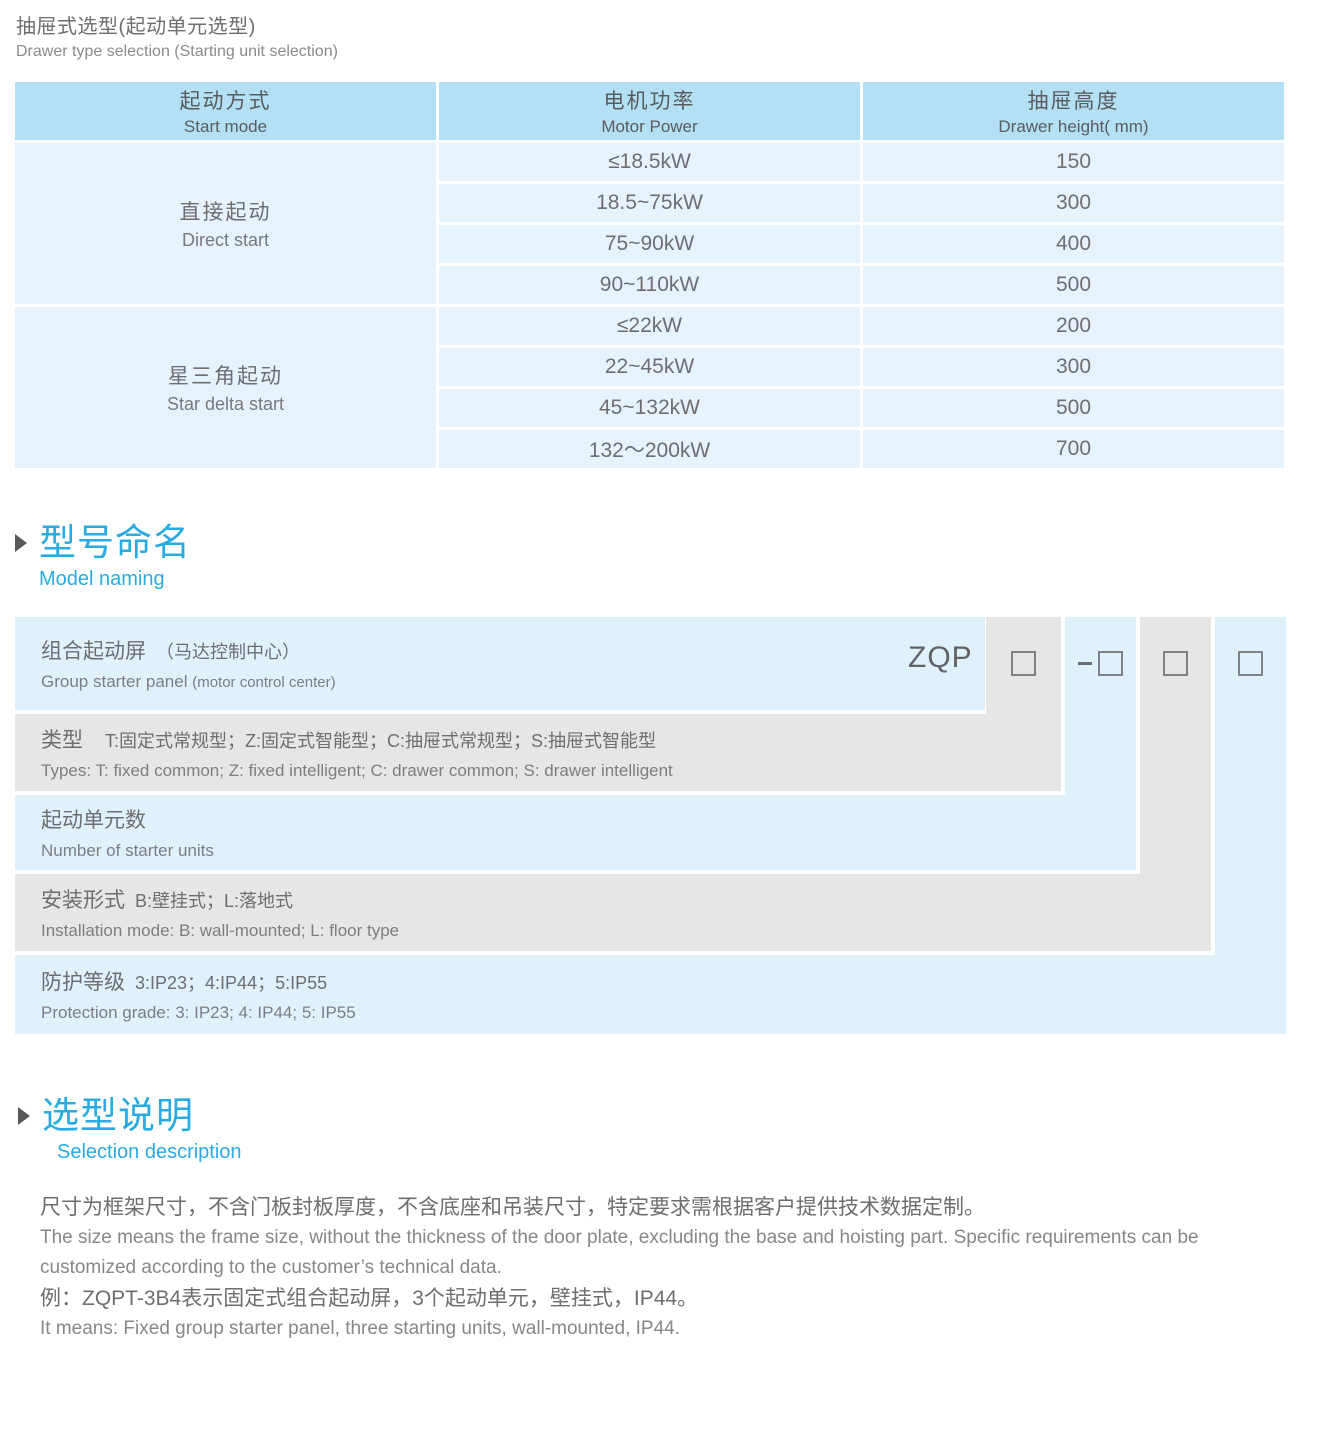 The width and height of the screenshot is (1322, 1436). What do you see at coordinates (93, 820) in the screenshot?
I see `naming-label-cn: 起动单元数` at bounding box center [93, 820].